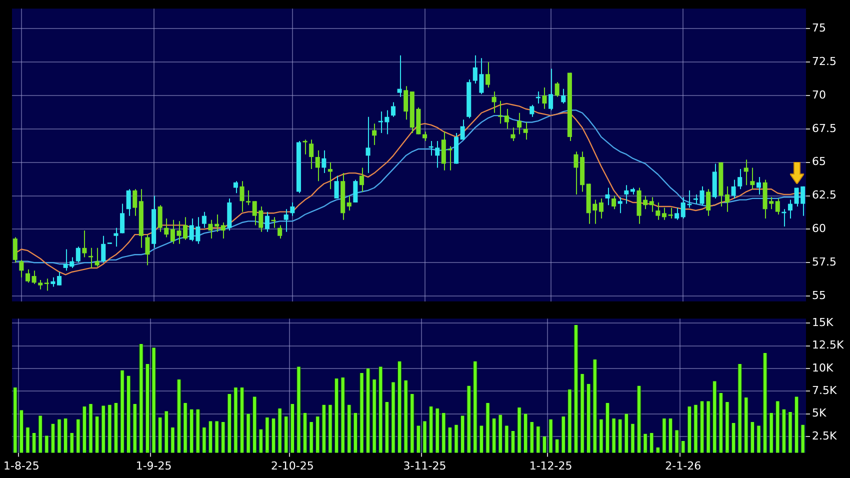 This screenshot has height=478, width=850. What do you see at coordinates (819, 295) in the screenshot?
I see `y-tick-label: 55` at bounding box center [819, 295].